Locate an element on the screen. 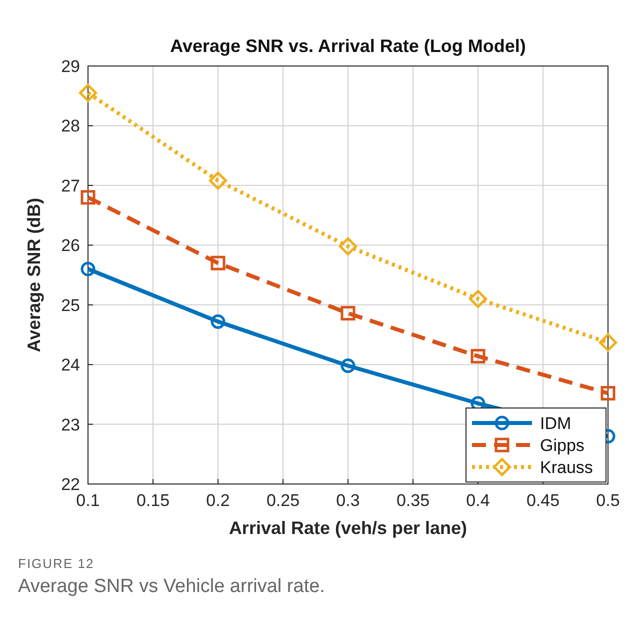 This screenshot has height=628, width=636. x-tick-label: 0.1 is located at coordinates (88, 500).